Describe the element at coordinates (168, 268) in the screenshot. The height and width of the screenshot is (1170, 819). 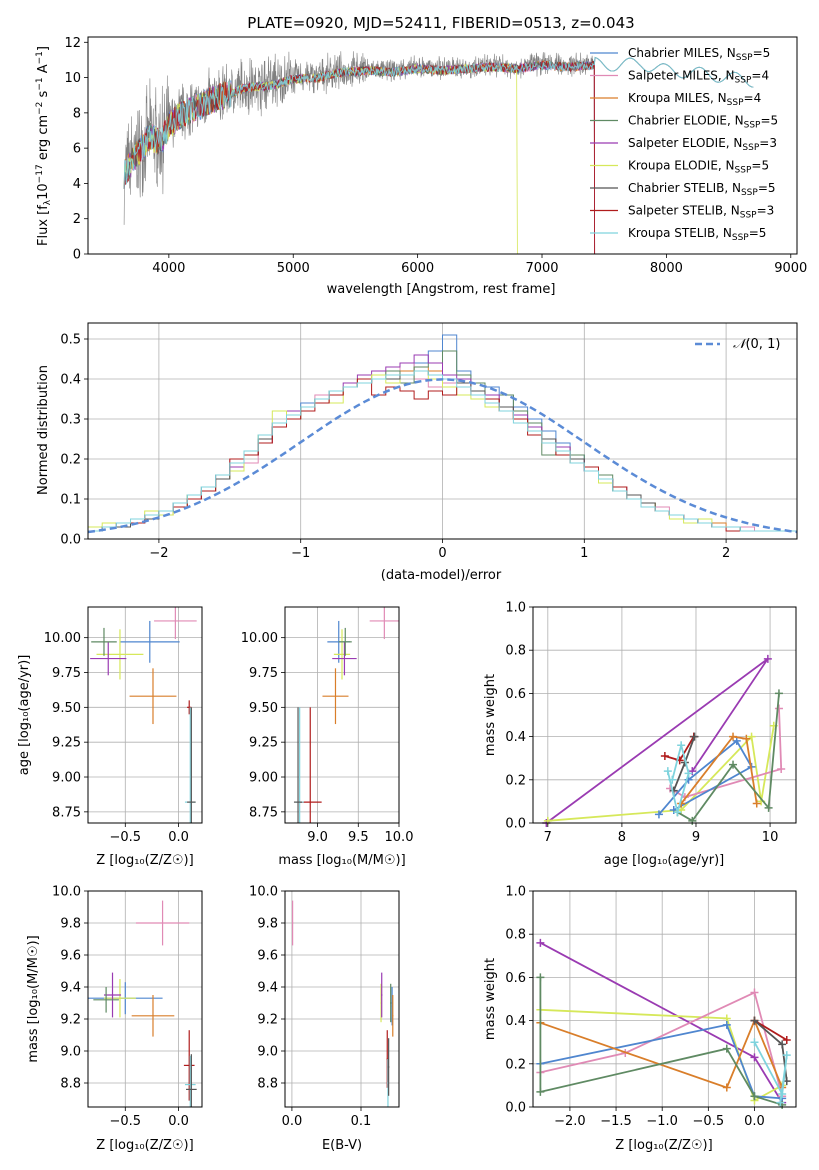
I see `x-tick-label: 4000` at that location.